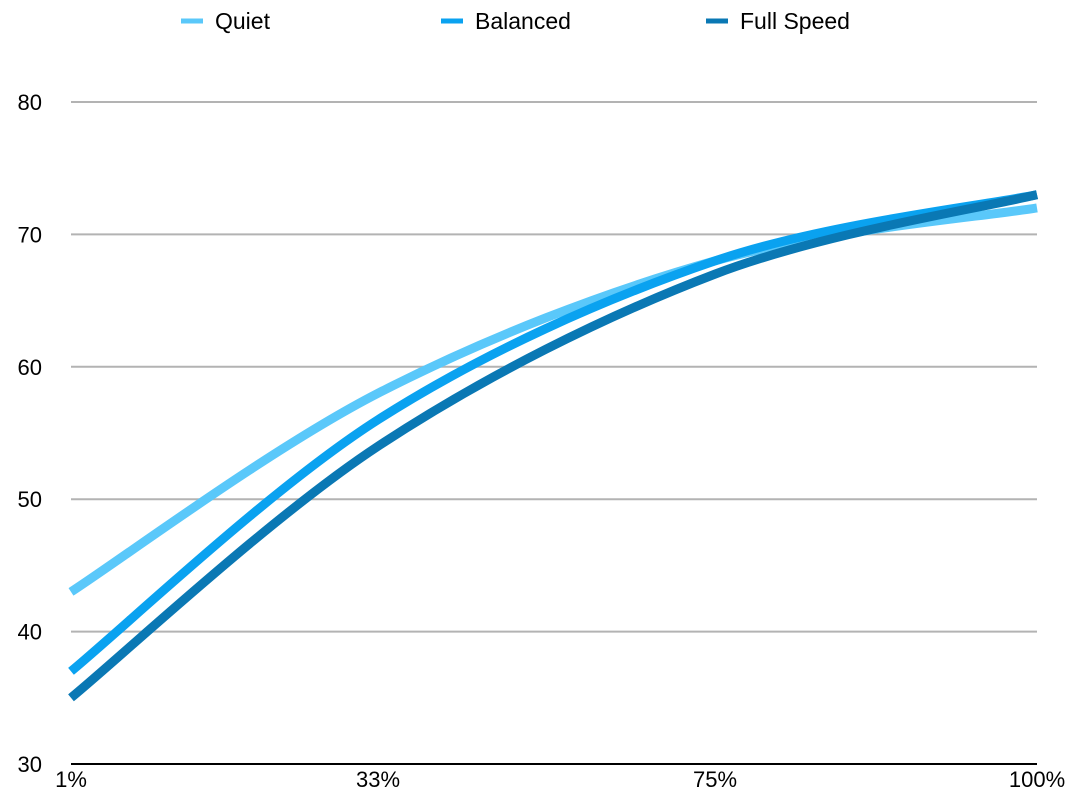 The height and width of the screenshot is (807, 1079). I want to click on y-tick-label: 70, so click(30, 234).